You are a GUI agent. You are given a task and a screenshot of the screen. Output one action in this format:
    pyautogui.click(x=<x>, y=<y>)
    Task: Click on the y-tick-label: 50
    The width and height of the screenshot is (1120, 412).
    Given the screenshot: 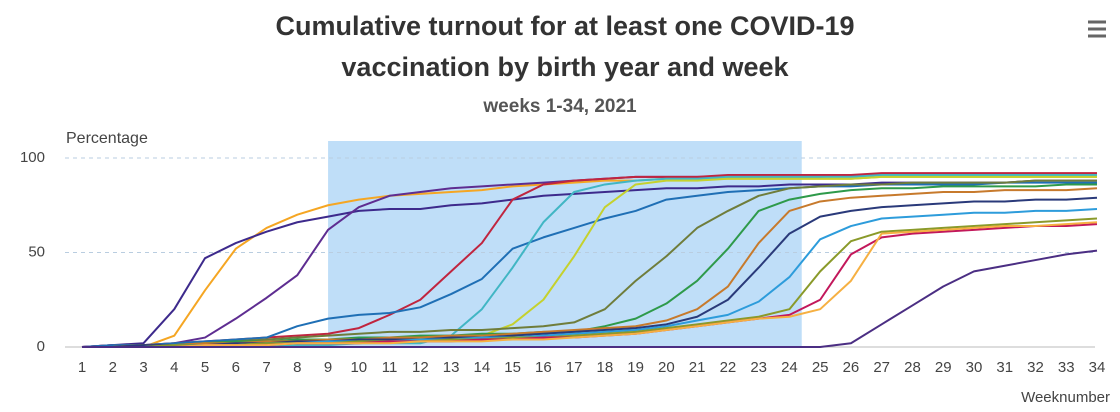 What is the action you would take?
    pyautogui.click(x=36, y=251)
    